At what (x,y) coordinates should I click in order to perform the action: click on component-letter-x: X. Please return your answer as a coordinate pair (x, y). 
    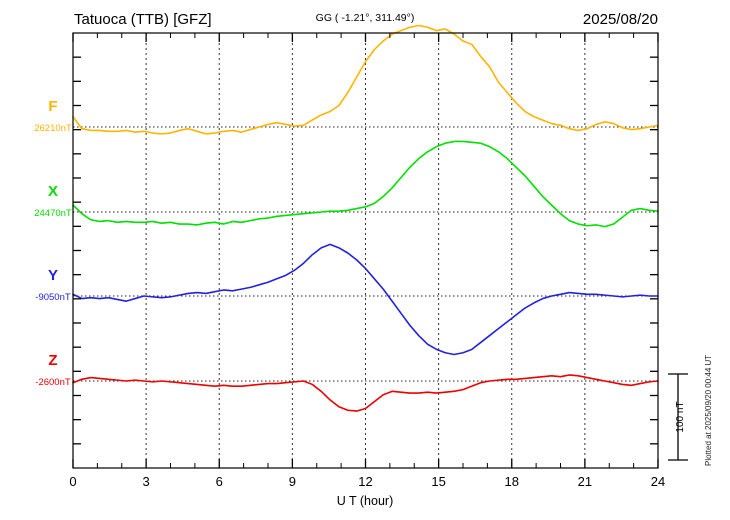
    Looking at the image, I should click on (53, 191).